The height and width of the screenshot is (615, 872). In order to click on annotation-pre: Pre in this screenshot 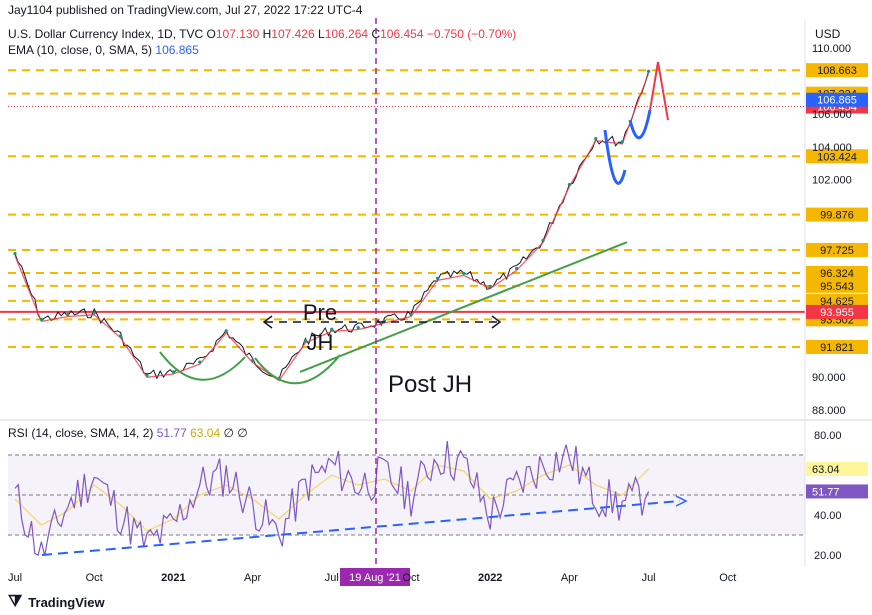, I will do `click(320, 312)`.